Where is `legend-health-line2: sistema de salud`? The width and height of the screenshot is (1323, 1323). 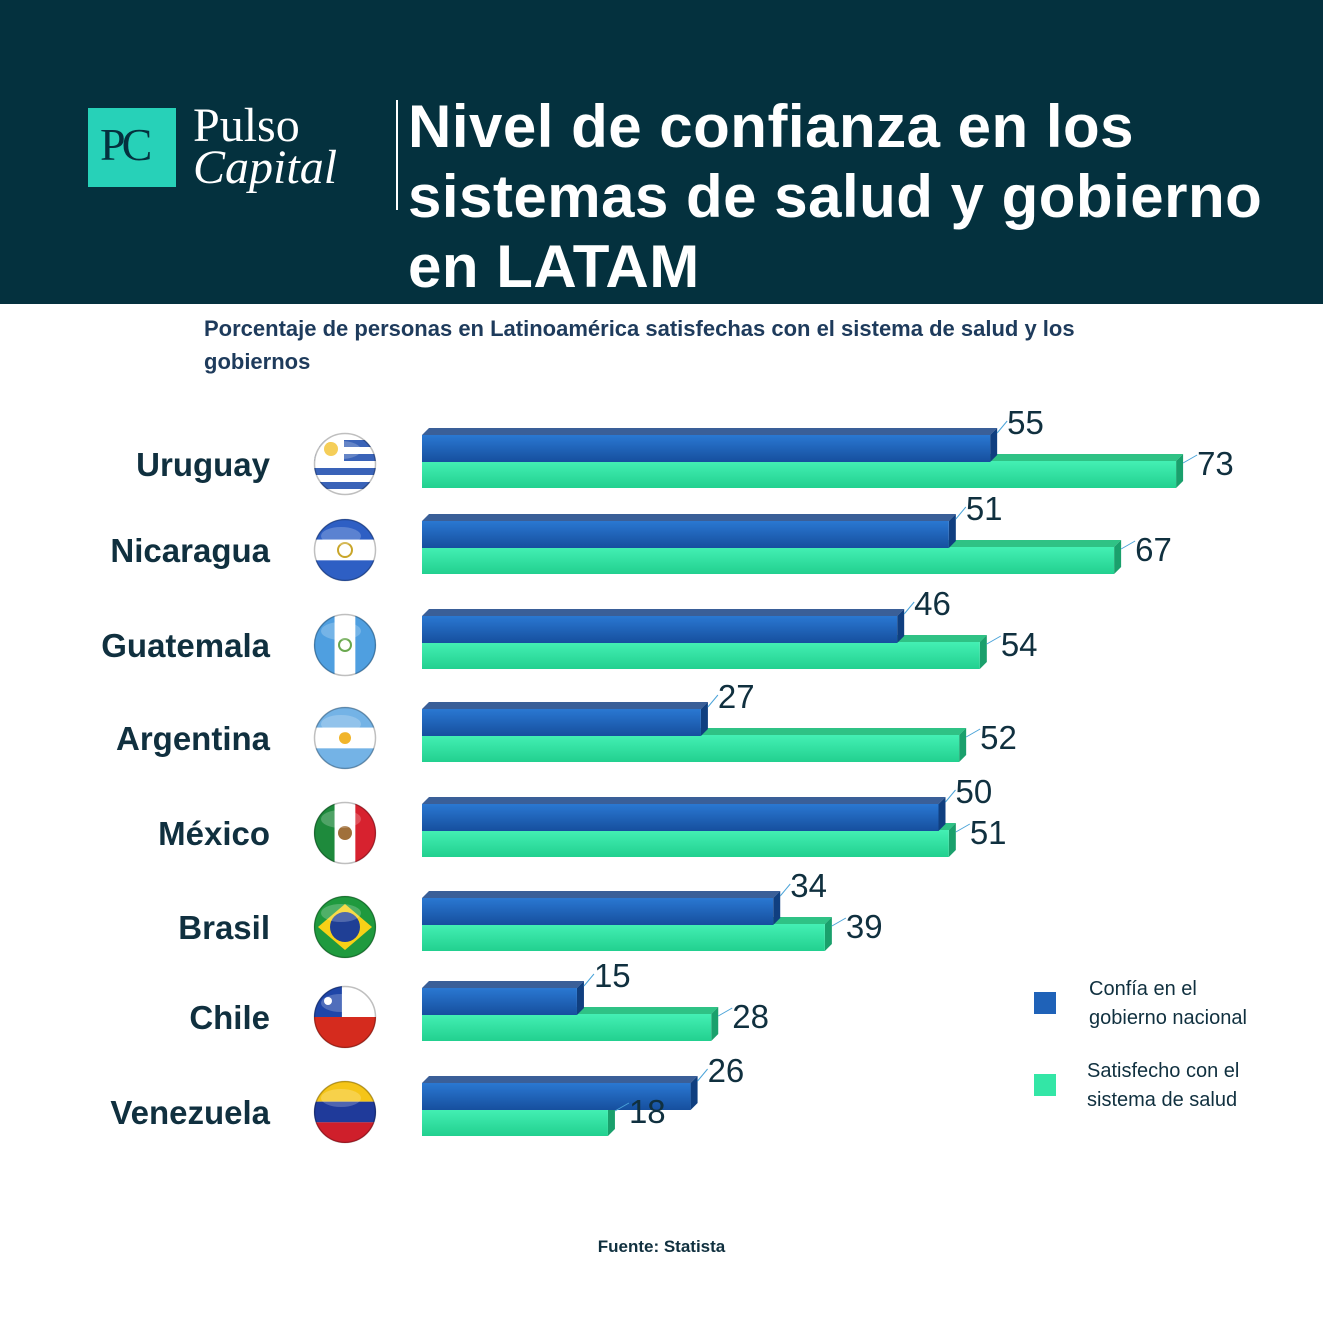 legend-health-line2: sistema de salud is located at coordinates (1162, 1100).